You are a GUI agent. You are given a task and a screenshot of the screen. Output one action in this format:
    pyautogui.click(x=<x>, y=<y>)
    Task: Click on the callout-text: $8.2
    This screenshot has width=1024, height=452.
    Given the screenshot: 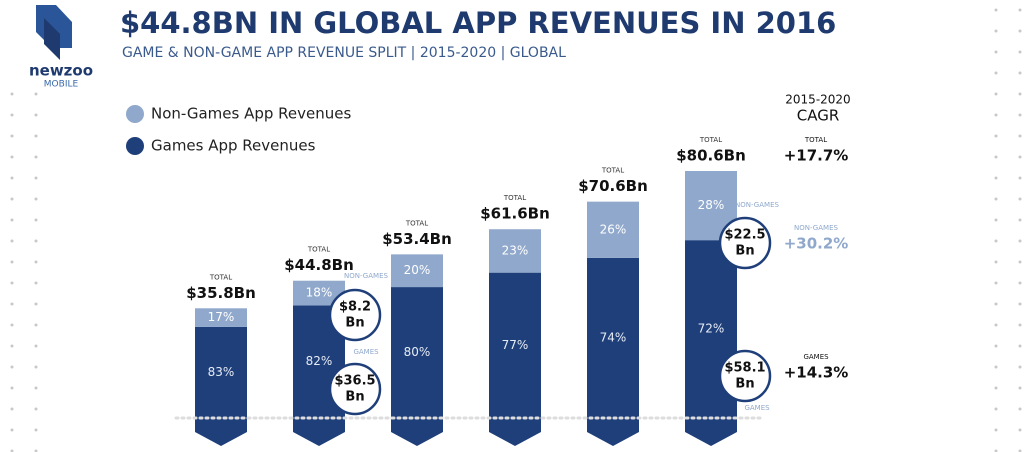 What is the action you would take?
    pyautogui.click(x=355, y=307)
    